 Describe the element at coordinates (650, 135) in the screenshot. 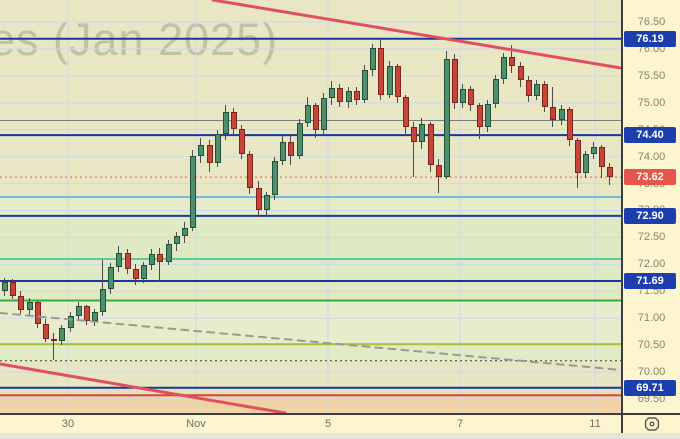

I see `price-level-badge: 74.40` at that location.